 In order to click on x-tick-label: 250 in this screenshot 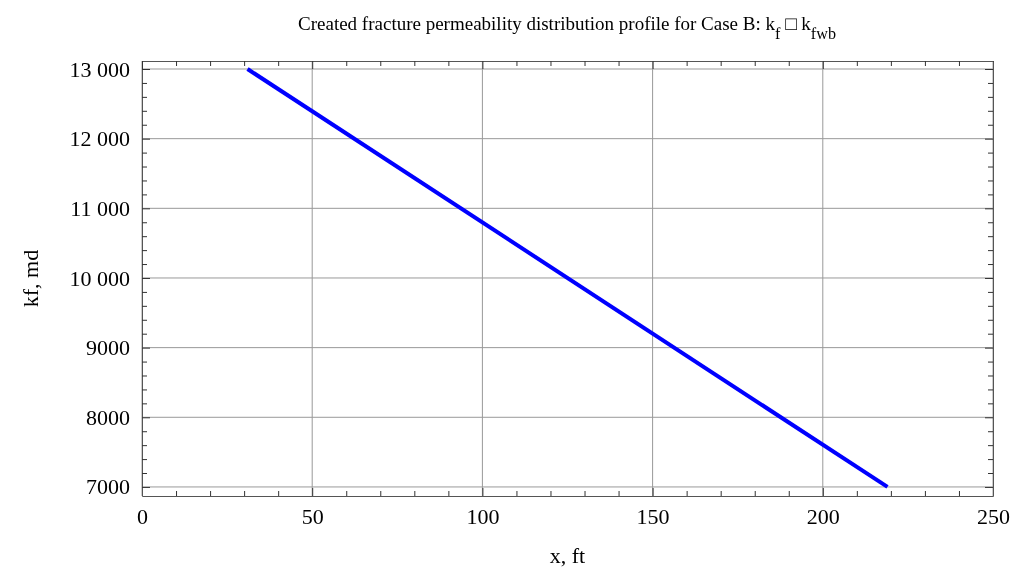, I will do `click(993, 516)`.